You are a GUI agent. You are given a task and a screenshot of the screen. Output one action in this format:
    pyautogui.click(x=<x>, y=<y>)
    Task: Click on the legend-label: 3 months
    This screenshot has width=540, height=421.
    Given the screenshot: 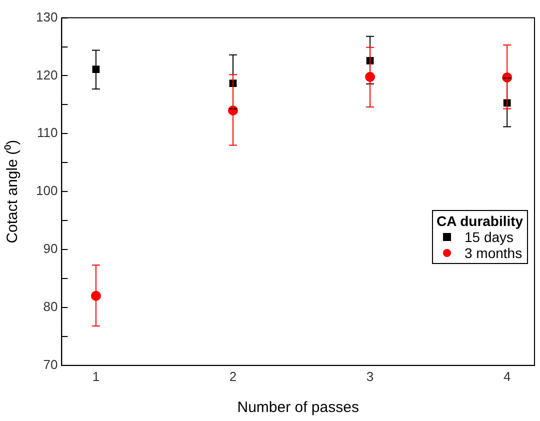 What is the action you would take?
    pyautogui.click(x=493, y=252)
    